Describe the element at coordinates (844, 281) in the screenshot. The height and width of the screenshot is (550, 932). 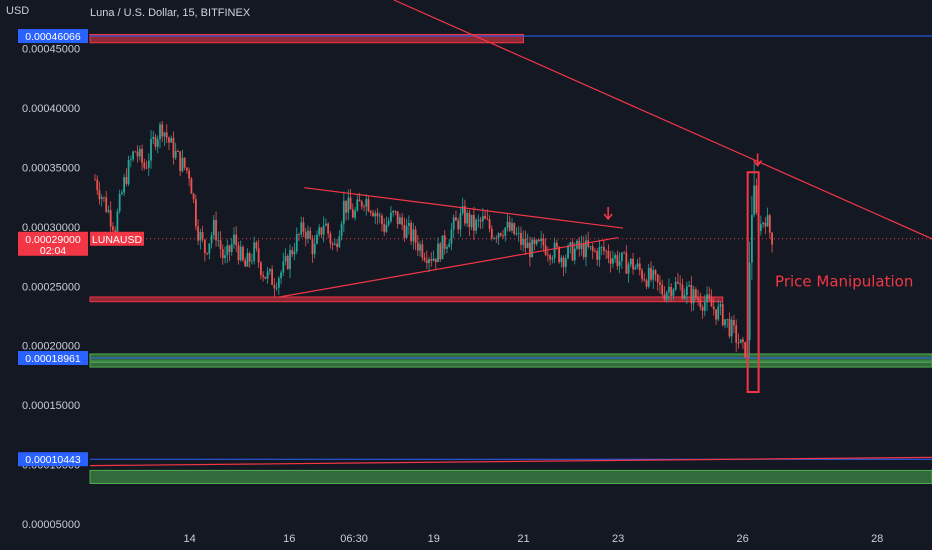
I see `annotation-text: Price Manipulation` at that location.